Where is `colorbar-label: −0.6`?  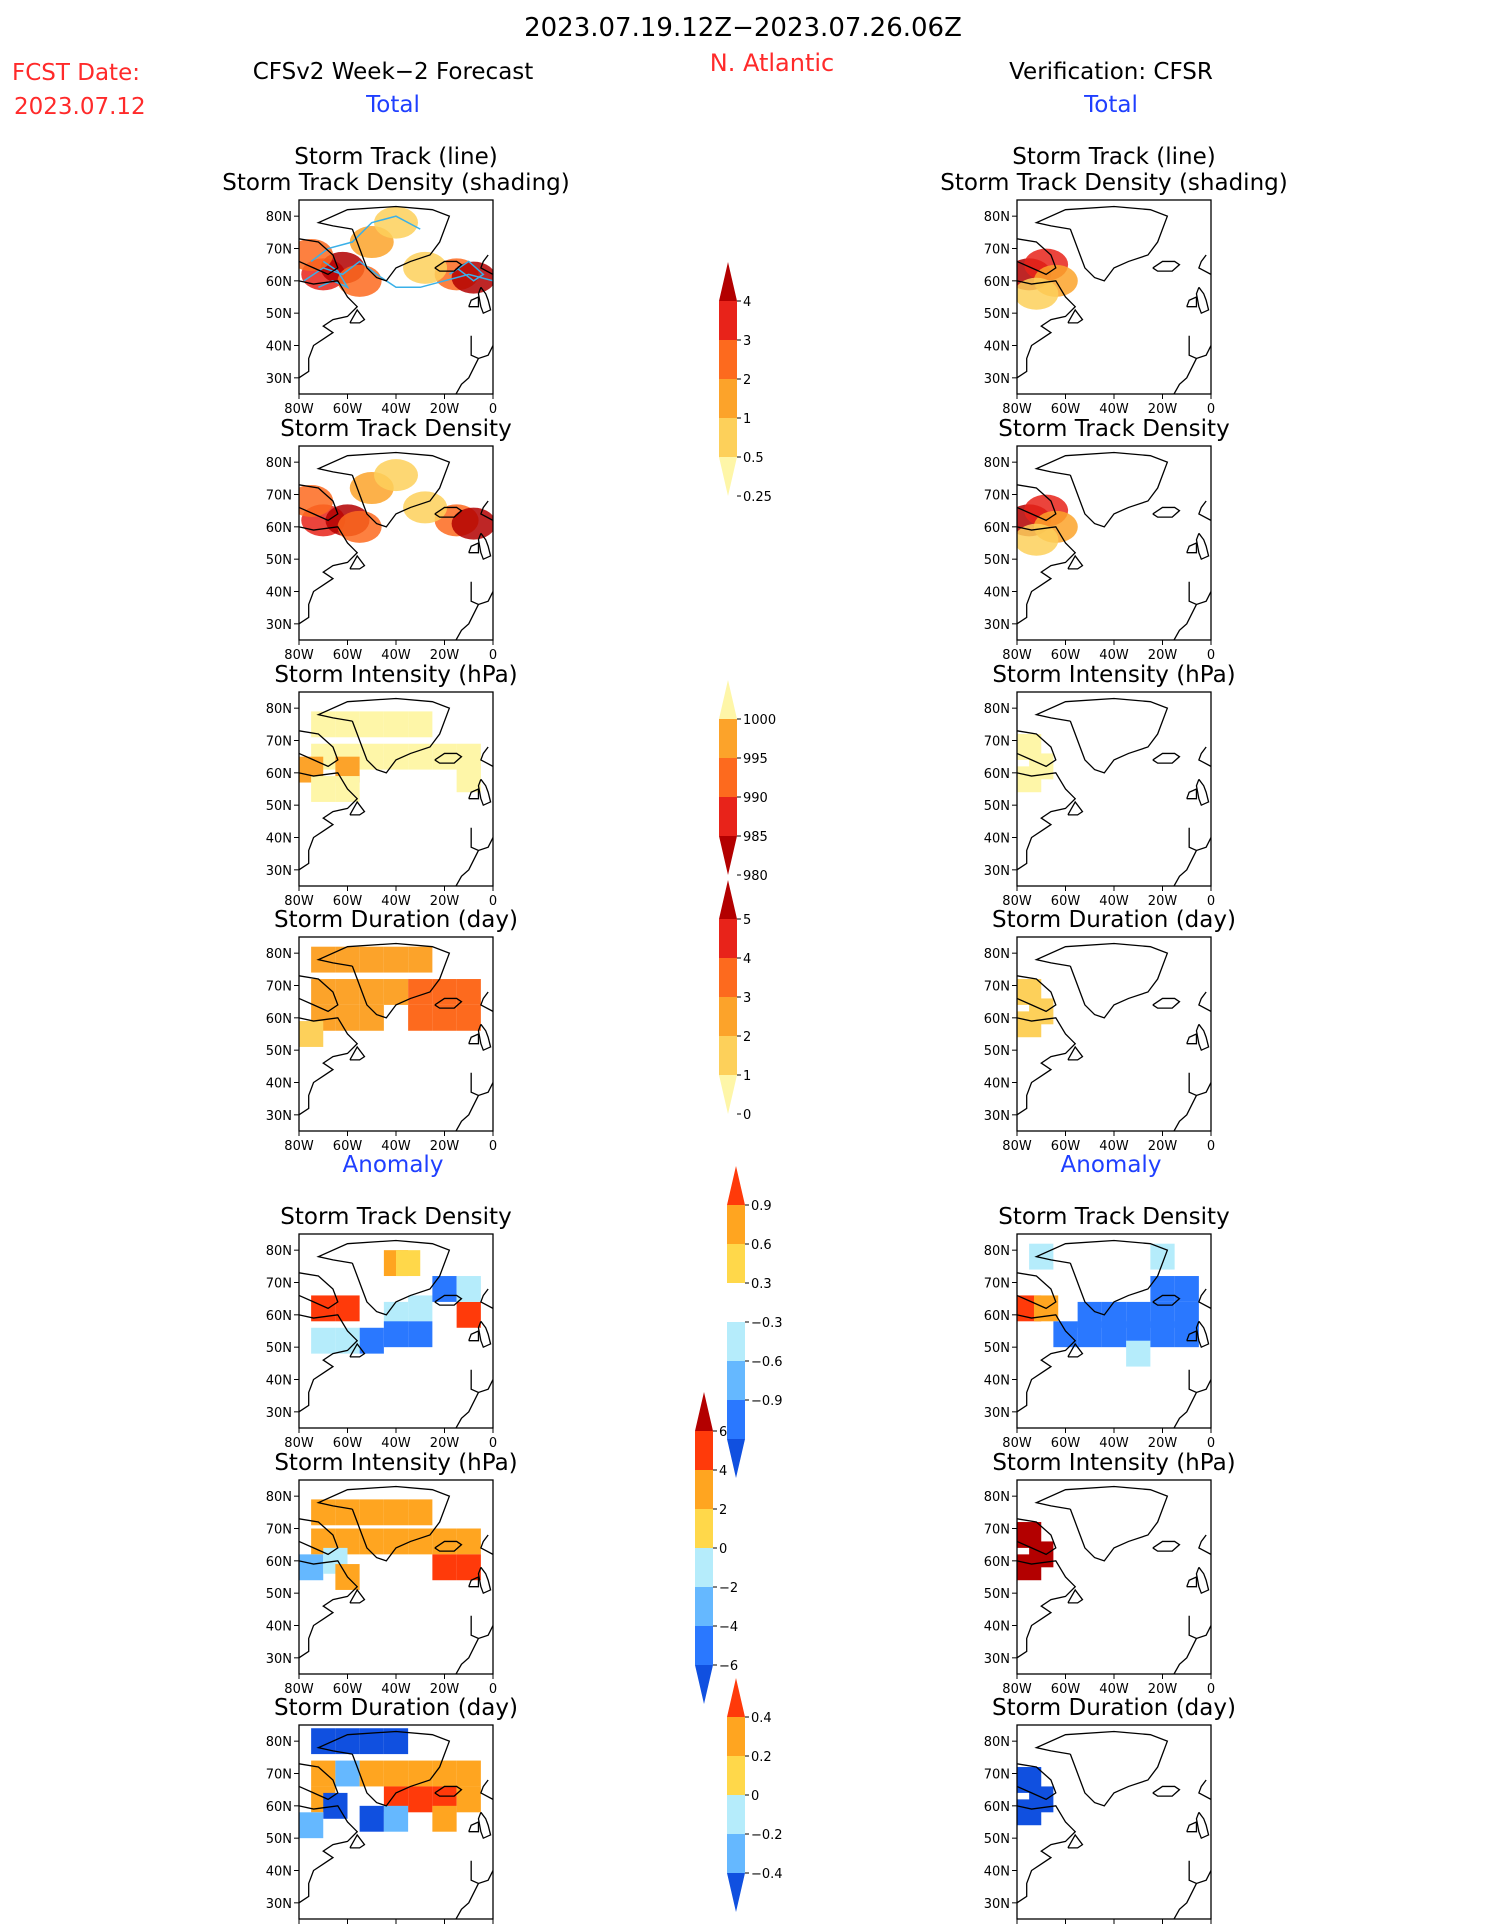 colorbar-label: −0.6 is located at coordinates (767, 1362).